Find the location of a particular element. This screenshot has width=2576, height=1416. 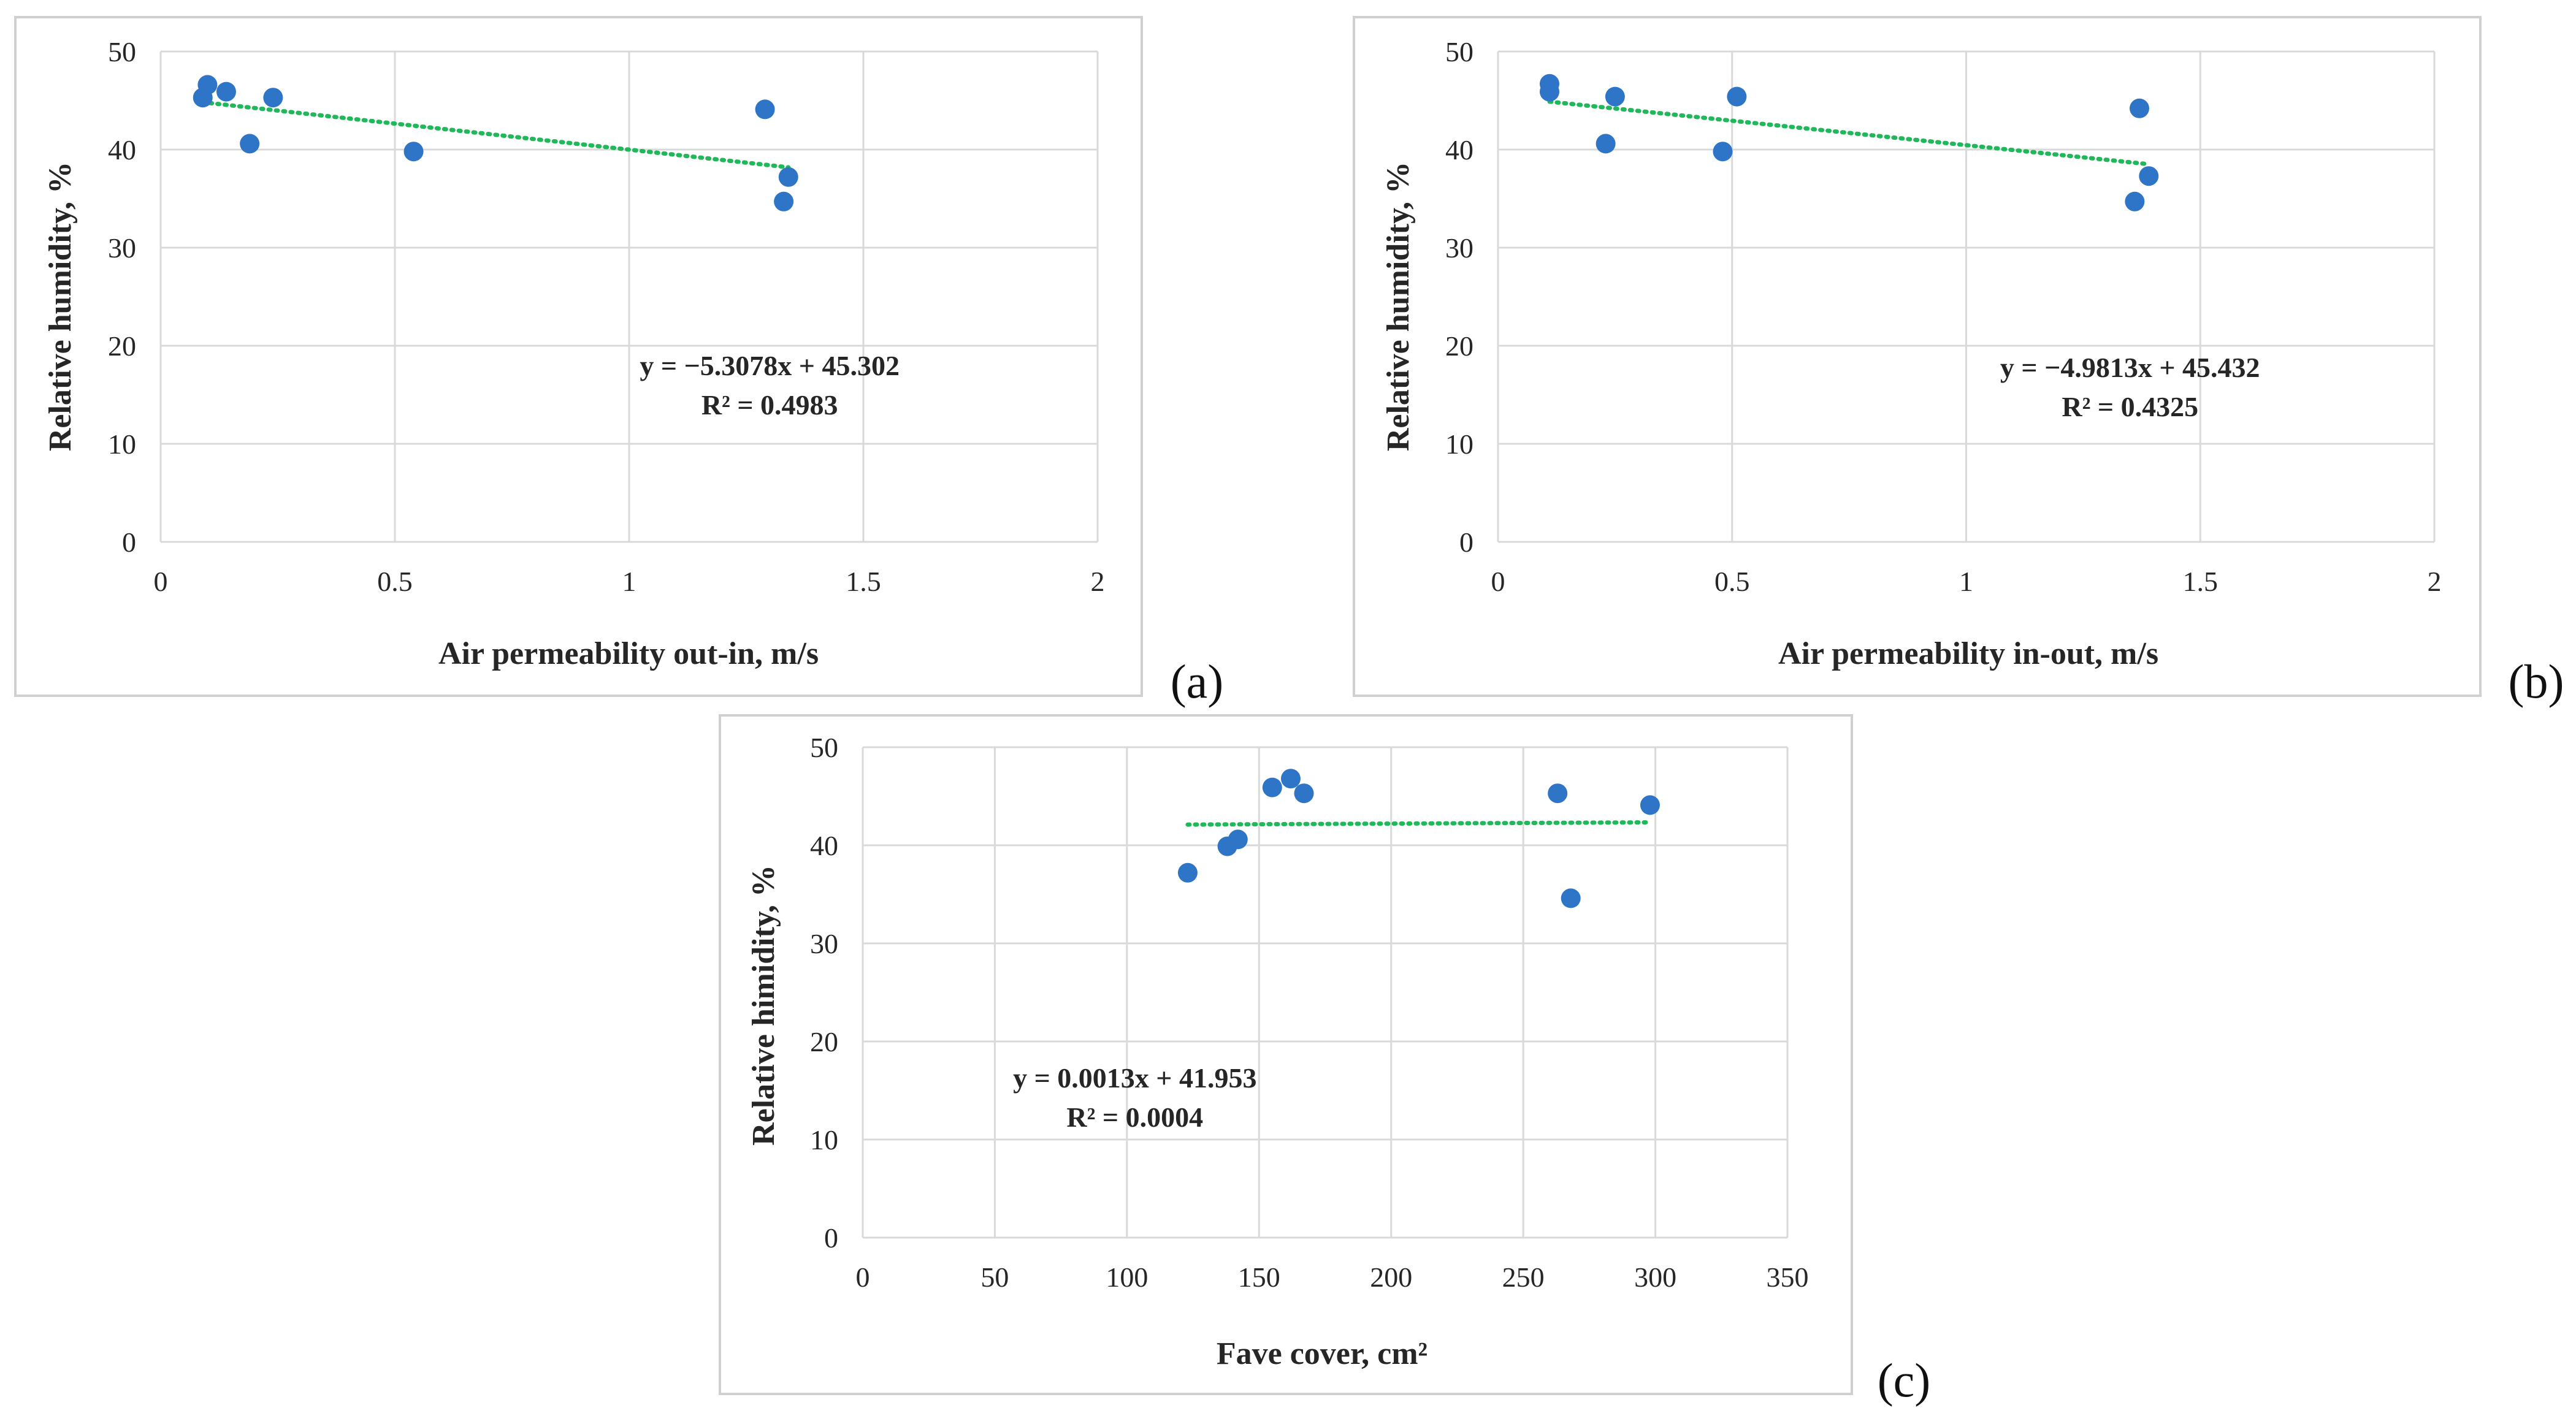

panel-c-y-tick-label-5: 50 is located at coordinates (824, 748).